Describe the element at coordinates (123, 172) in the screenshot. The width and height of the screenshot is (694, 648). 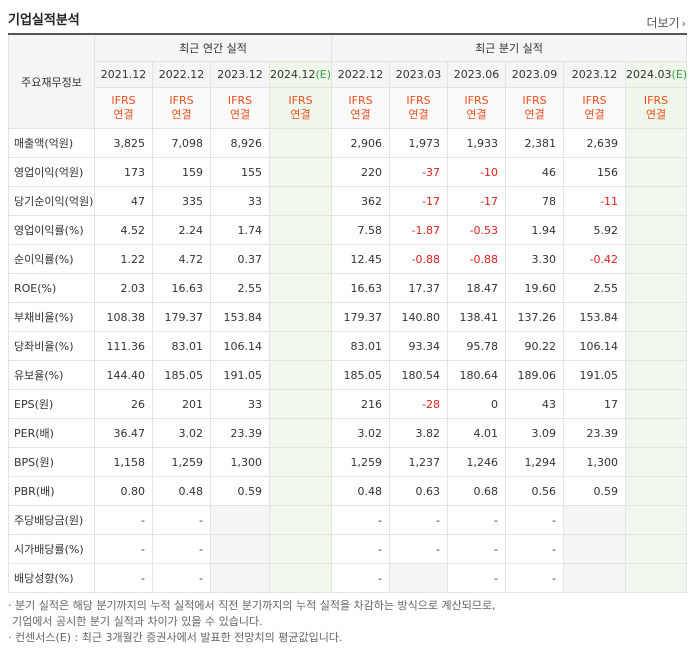
I see `table-cell: 173` at that location.